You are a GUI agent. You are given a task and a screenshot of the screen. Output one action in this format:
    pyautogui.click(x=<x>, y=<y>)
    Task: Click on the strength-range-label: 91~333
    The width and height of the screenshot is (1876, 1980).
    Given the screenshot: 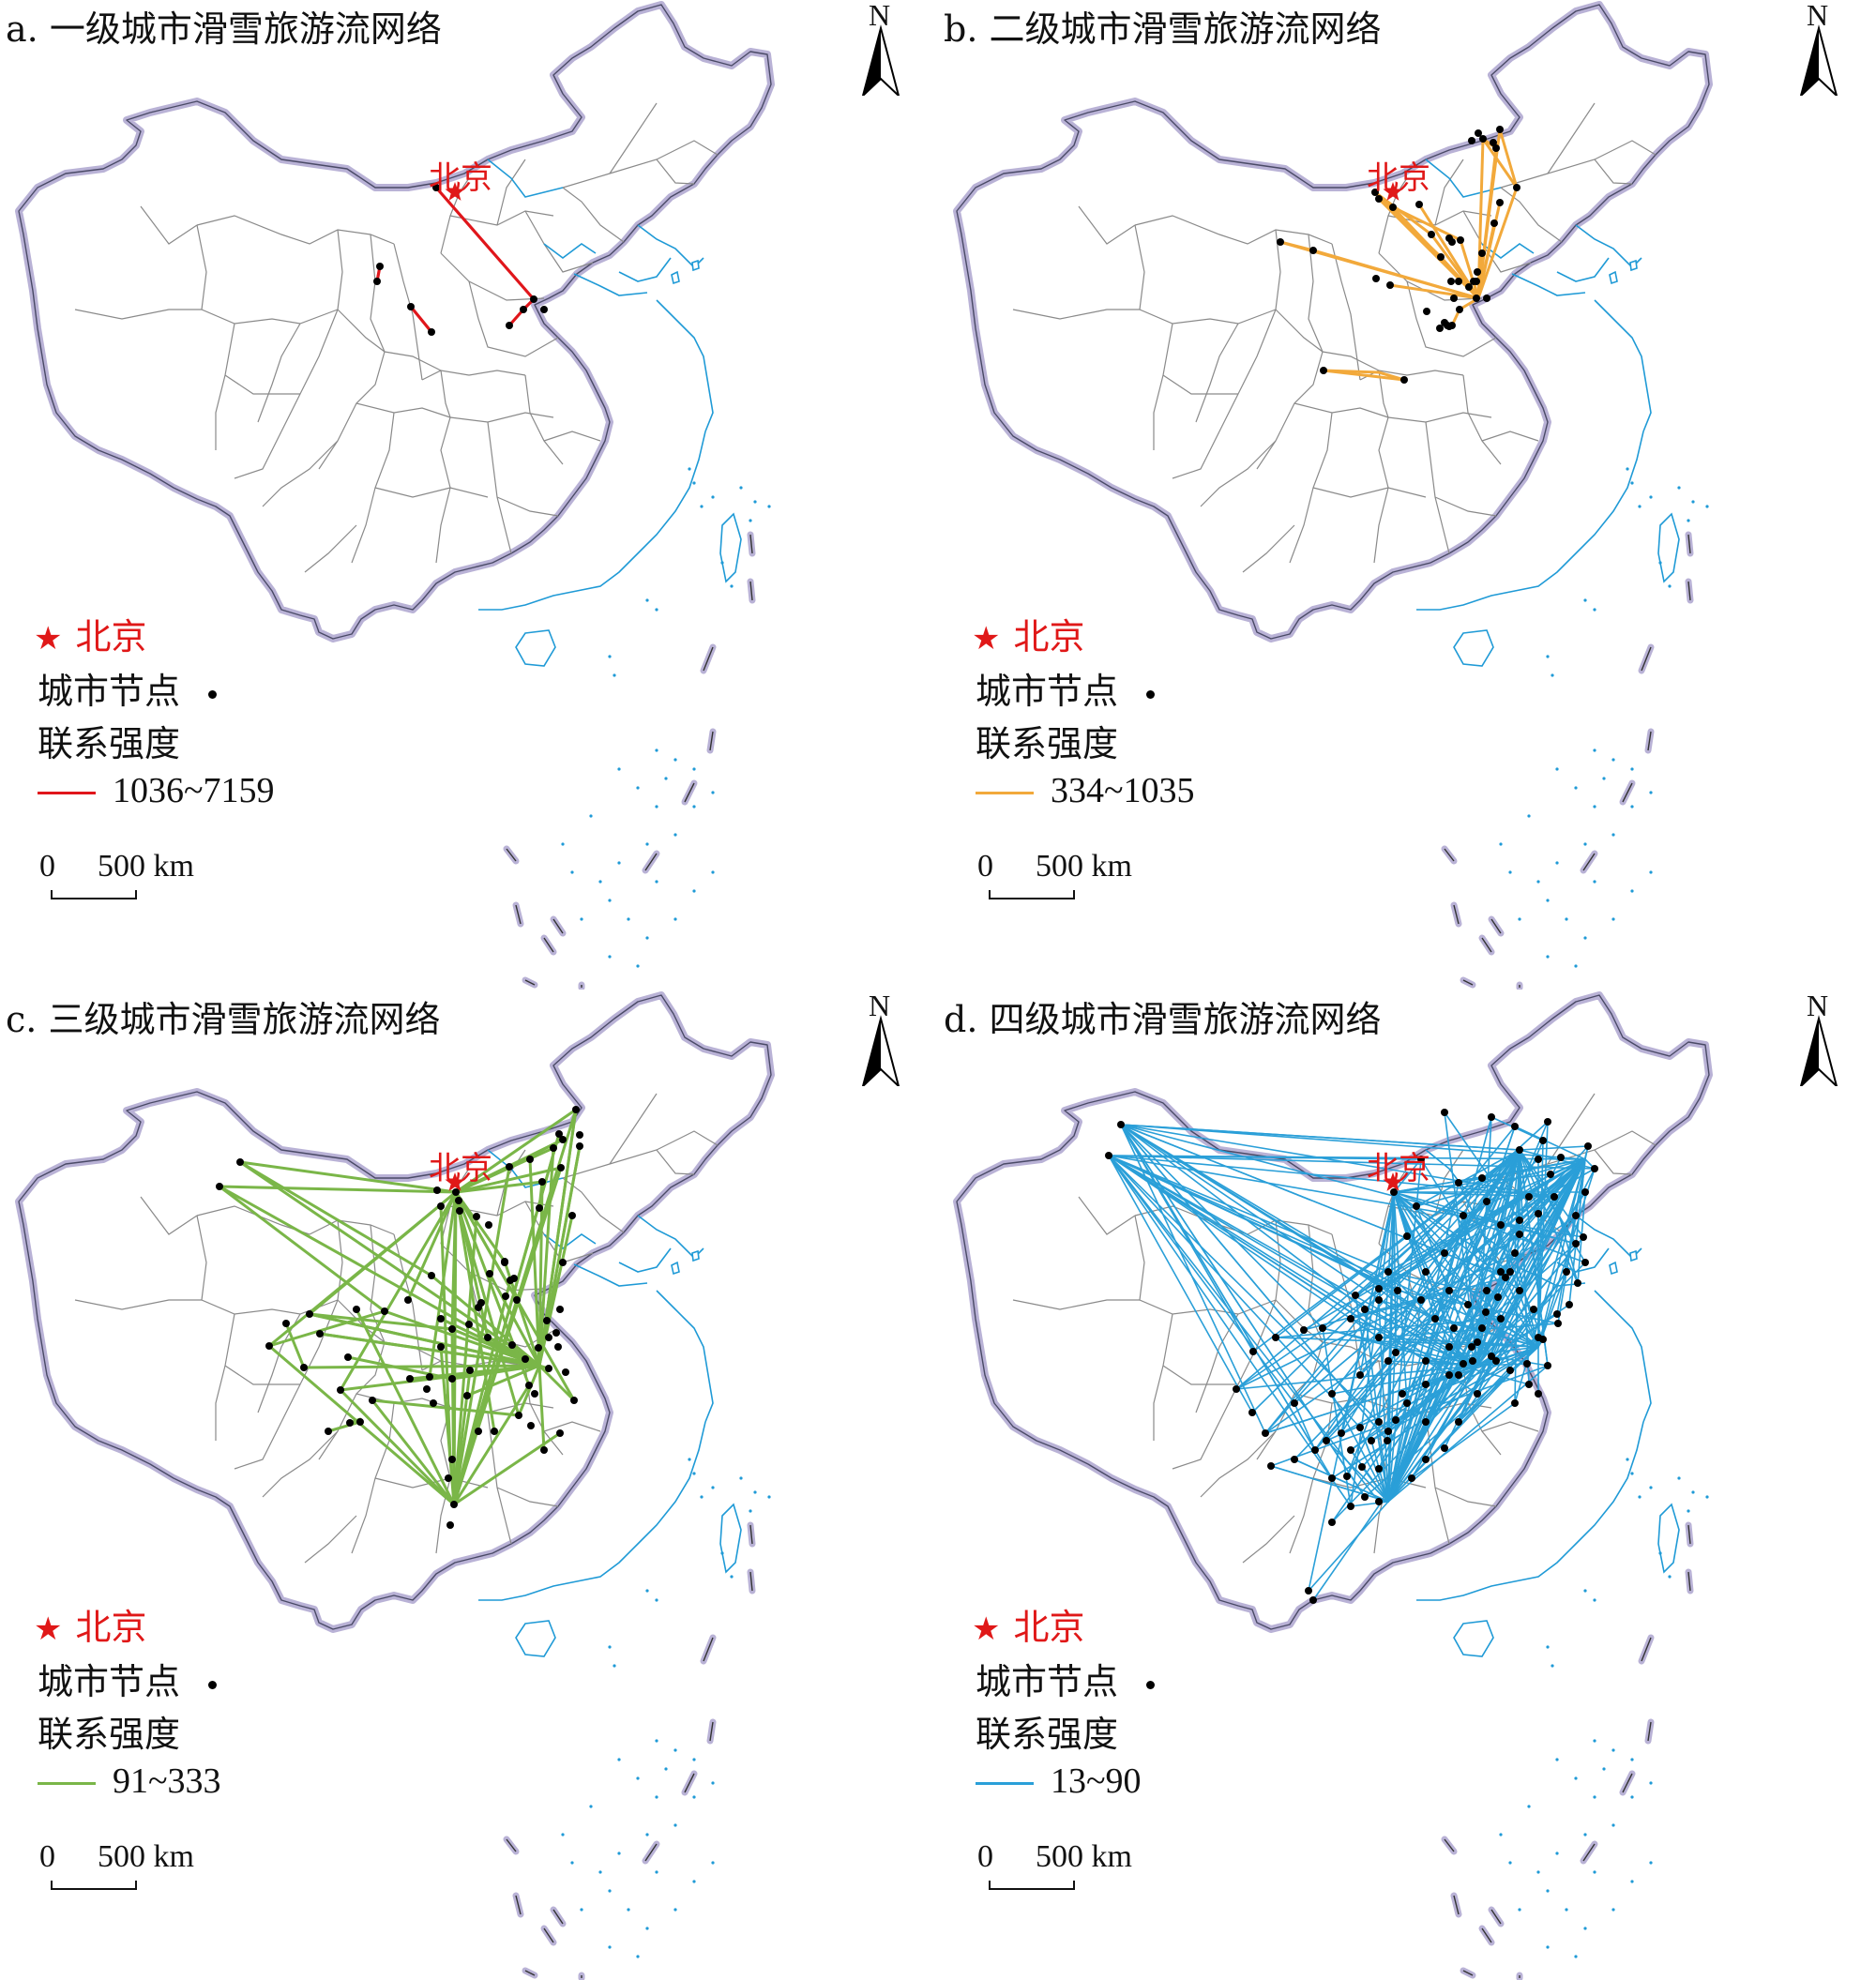 What is the action you would take?
    pyautogui.click(x=167, y=1781)
    